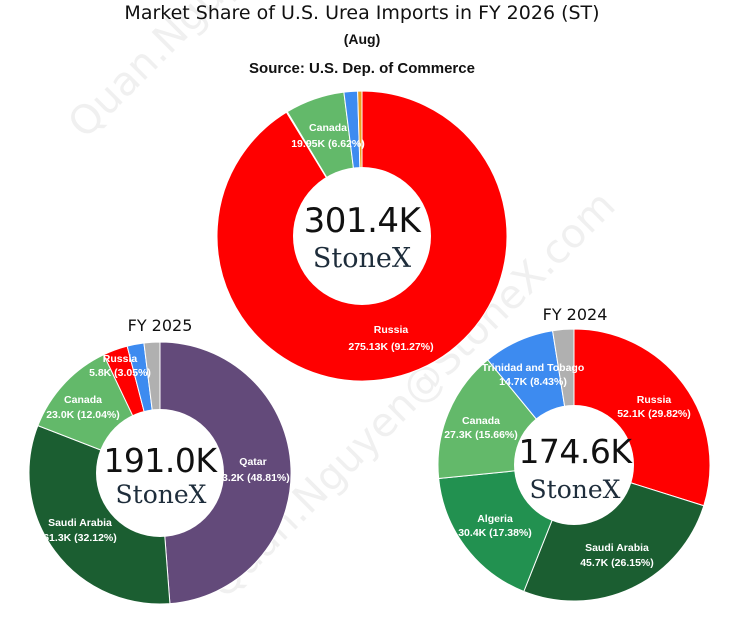  I want to click on slice-label-value: 93.2K (48.81%), so click(253, 478).